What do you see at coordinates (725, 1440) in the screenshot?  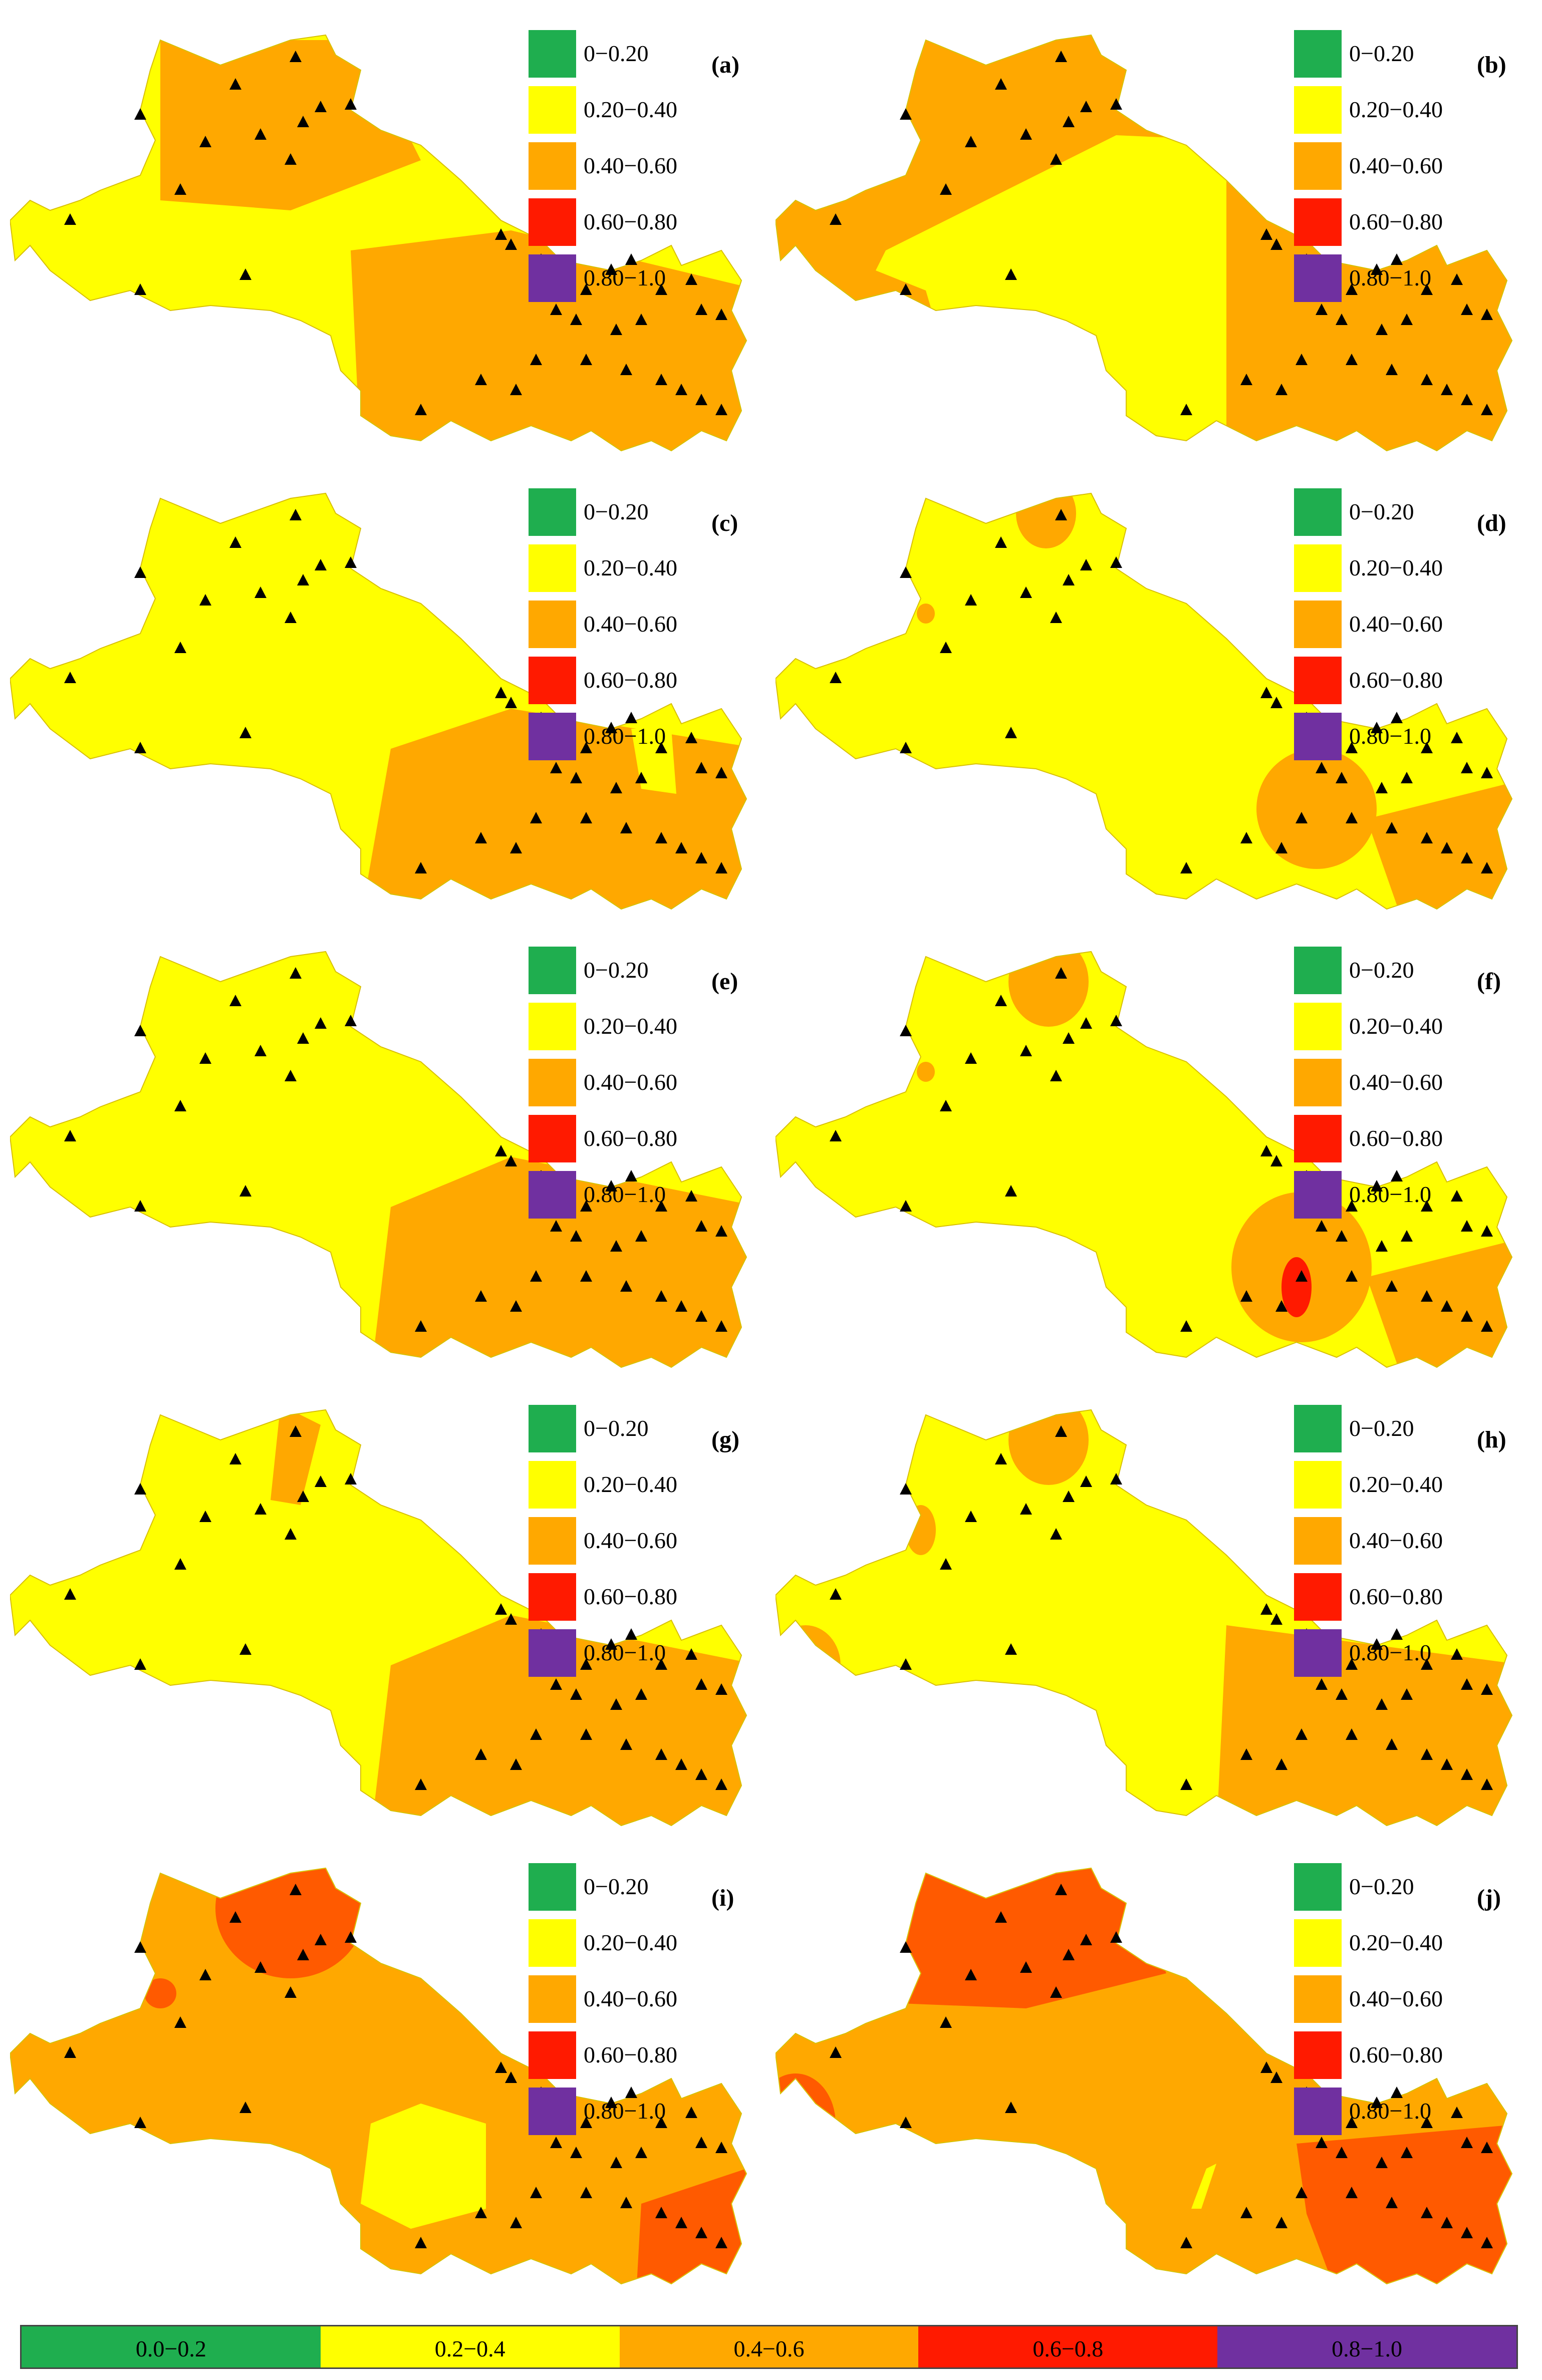 I see `panel-label: (g)` at bounding box center [725, 1440].